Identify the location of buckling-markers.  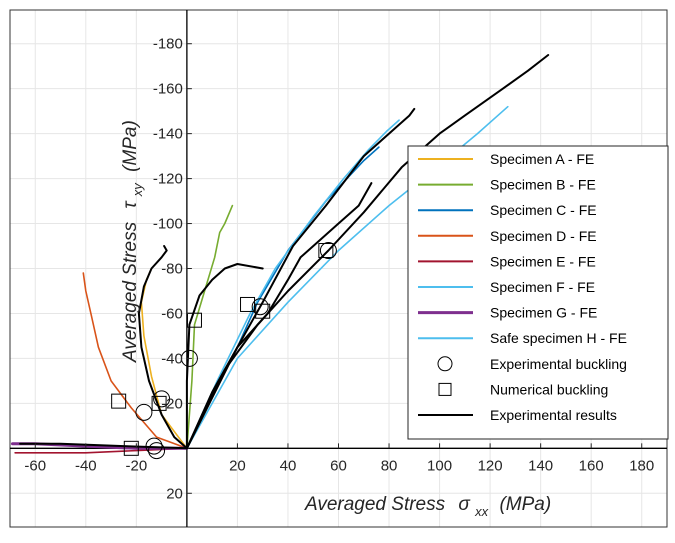
(224, 351).